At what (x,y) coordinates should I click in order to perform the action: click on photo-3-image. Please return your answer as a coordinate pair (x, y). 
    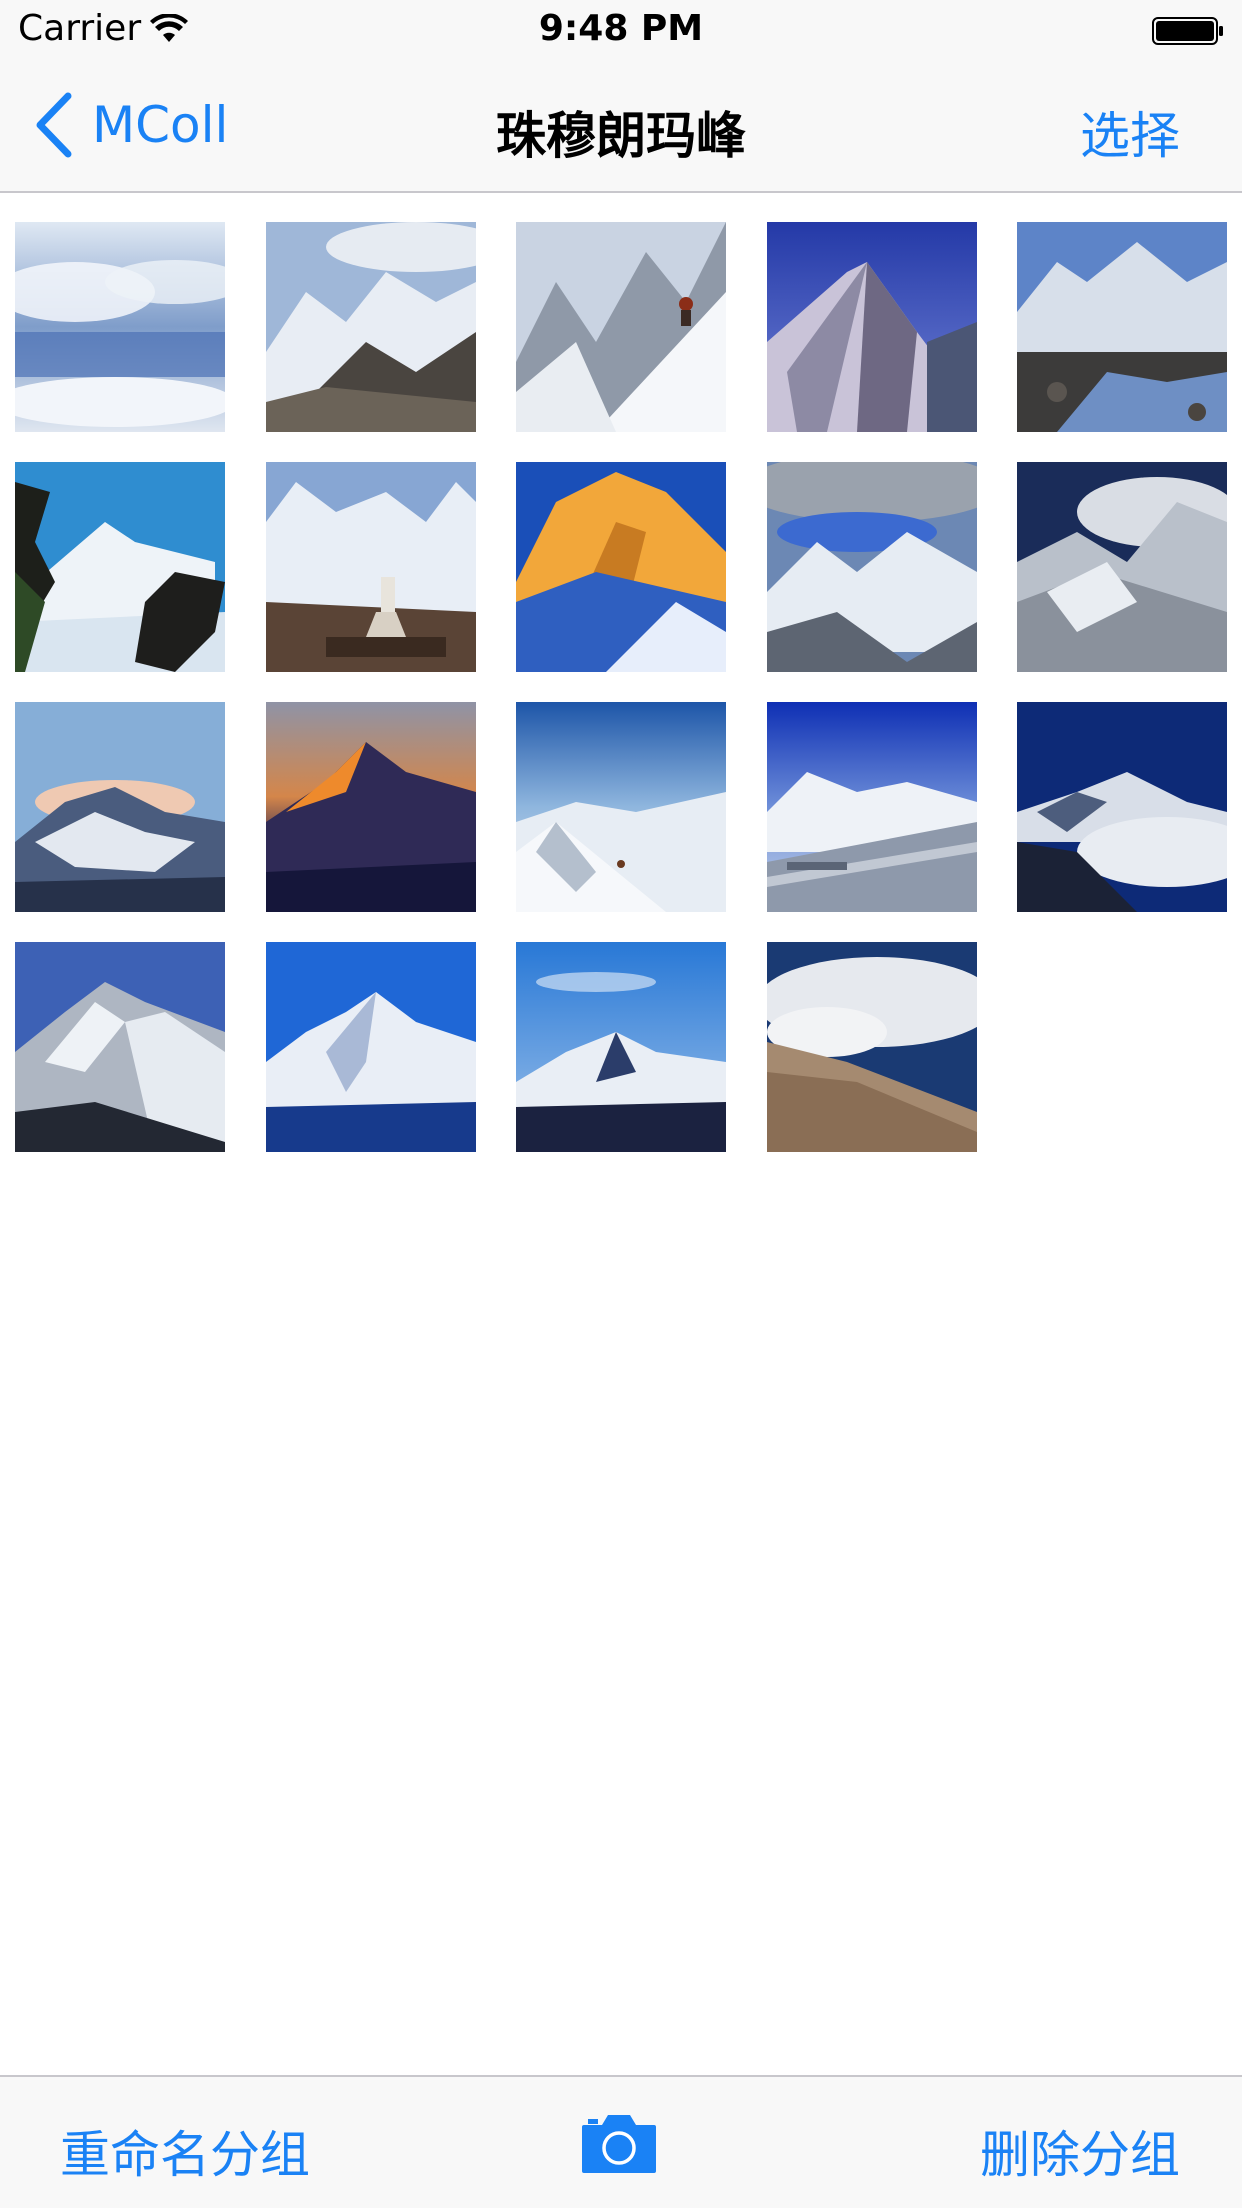
    Looking at the image, I should click on (621, 327).